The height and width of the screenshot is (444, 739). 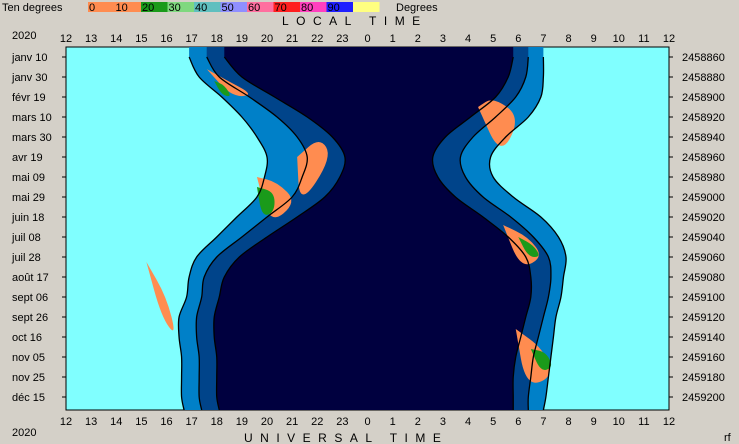 I want to click on date-label: sept 06, so click(x=30, y=298).